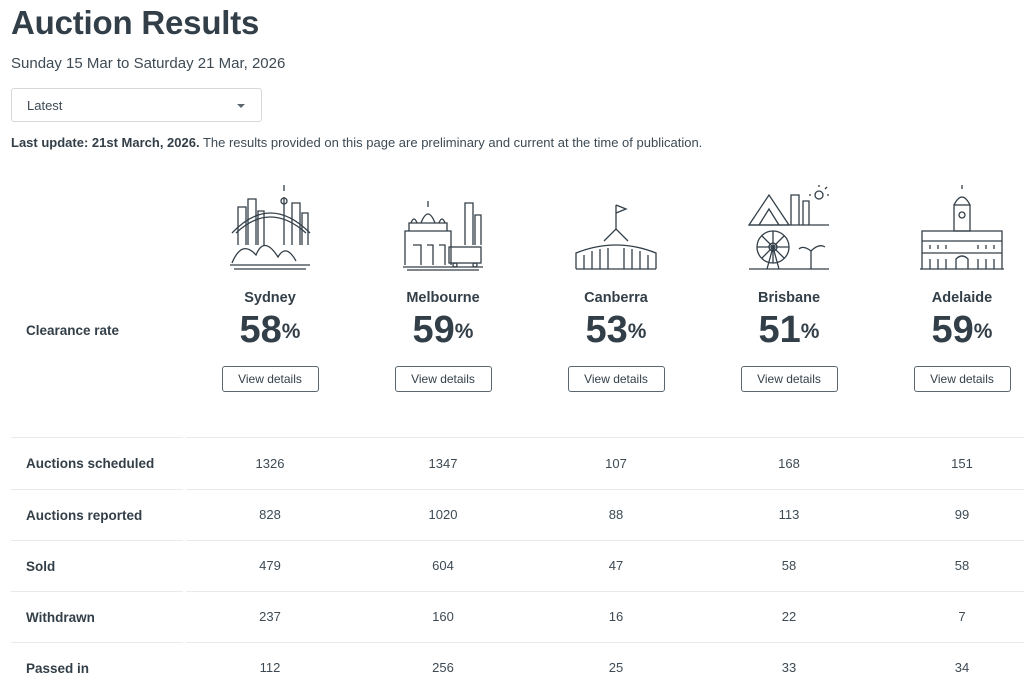  Describe the element at coordinates (443, 236) in the screenshot. I see `melbourne-skyline-icon` at that location.